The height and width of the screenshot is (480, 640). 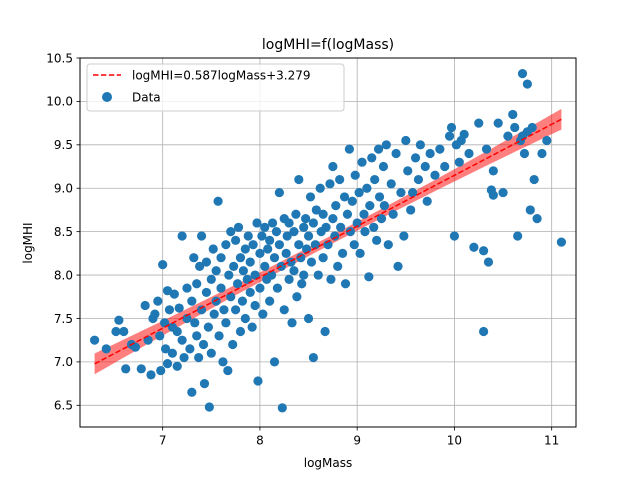 I want to click on x-axis-label: logMass, so click(x=328, y=463).